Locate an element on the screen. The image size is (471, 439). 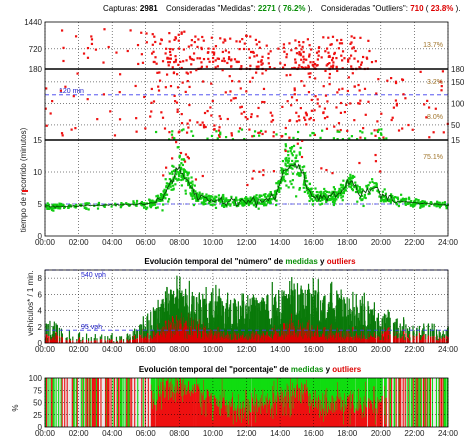
x-tick-label: 24:00 is located at coordinates (448, 242).